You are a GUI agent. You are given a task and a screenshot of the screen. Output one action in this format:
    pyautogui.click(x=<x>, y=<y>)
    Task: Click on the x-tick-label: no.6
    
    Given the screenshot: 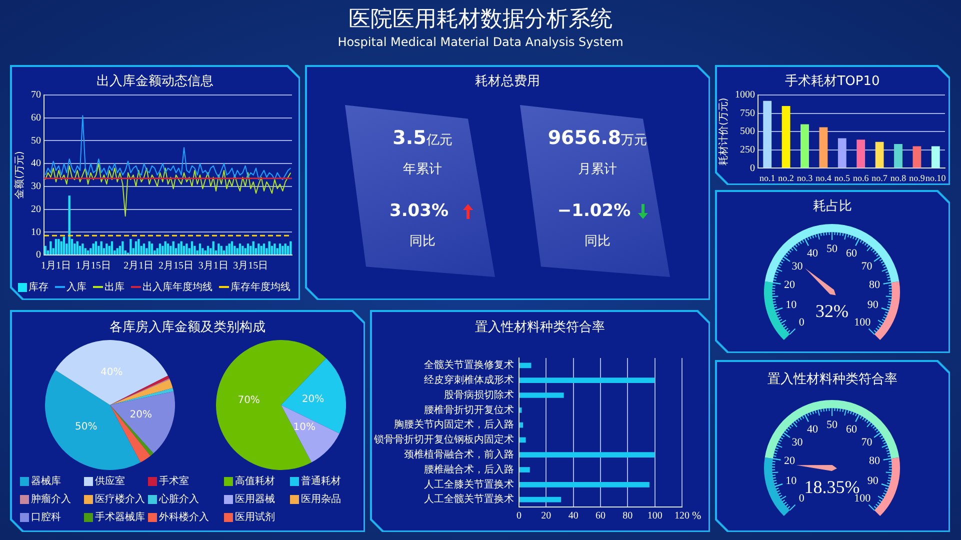 What is the action you would take?
    pyautogui.click(x=861, y=177)
    